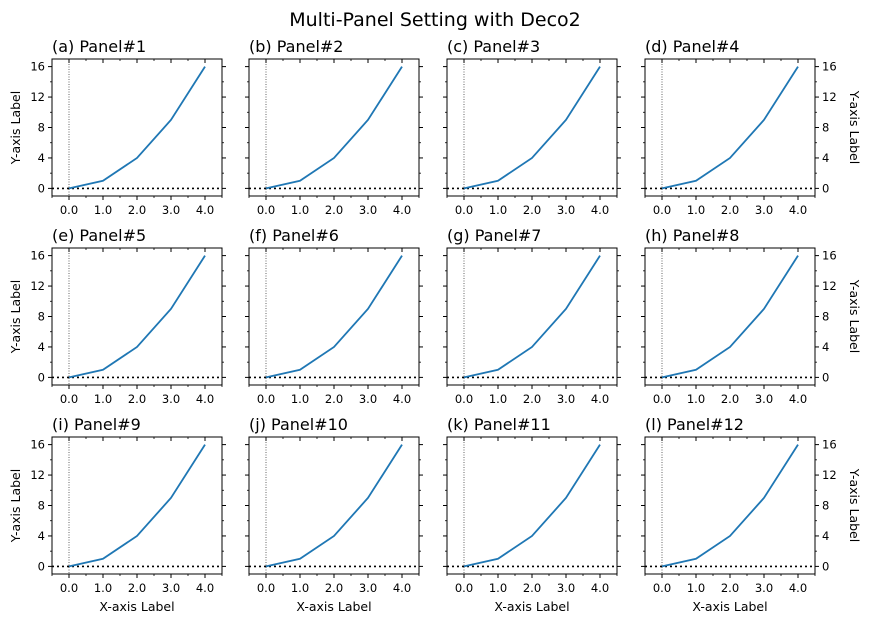  Describe the element at coordinates (499, 424) in the screenshot. I see `panel-title: (k) Panel#11` at that location.